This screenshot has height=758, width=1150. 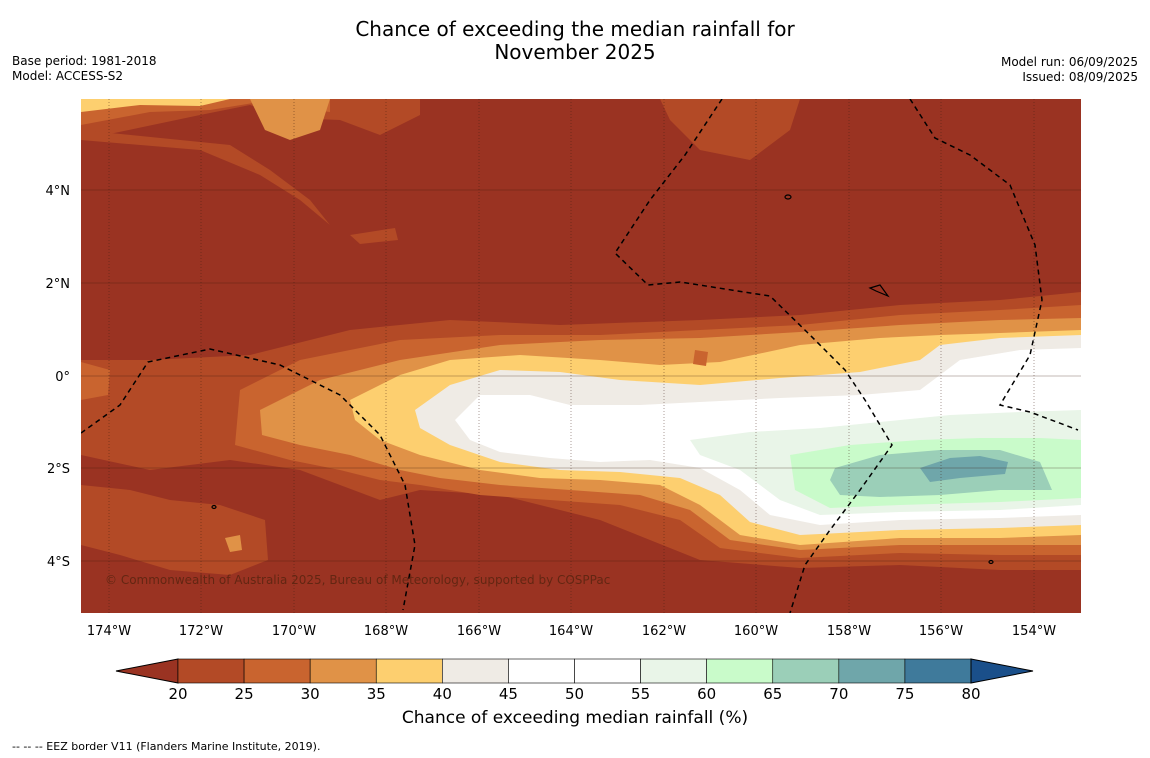 I want to click on lon-label: 170°W, so click(x=294, y=631).